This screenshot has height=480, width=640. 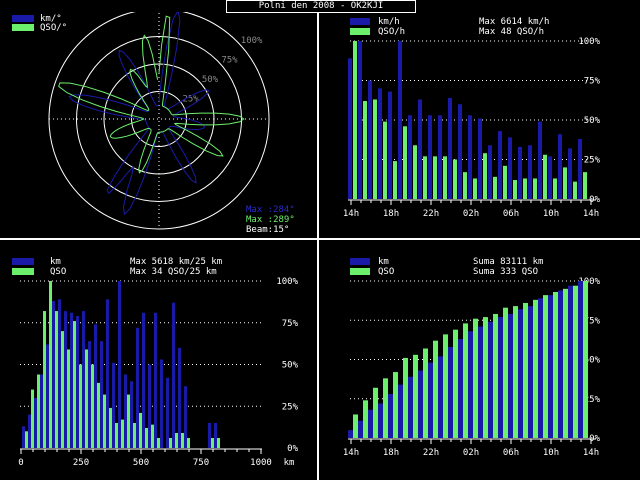 I want to click on polar-ring-label: 50%, so click(x=210, y=80).